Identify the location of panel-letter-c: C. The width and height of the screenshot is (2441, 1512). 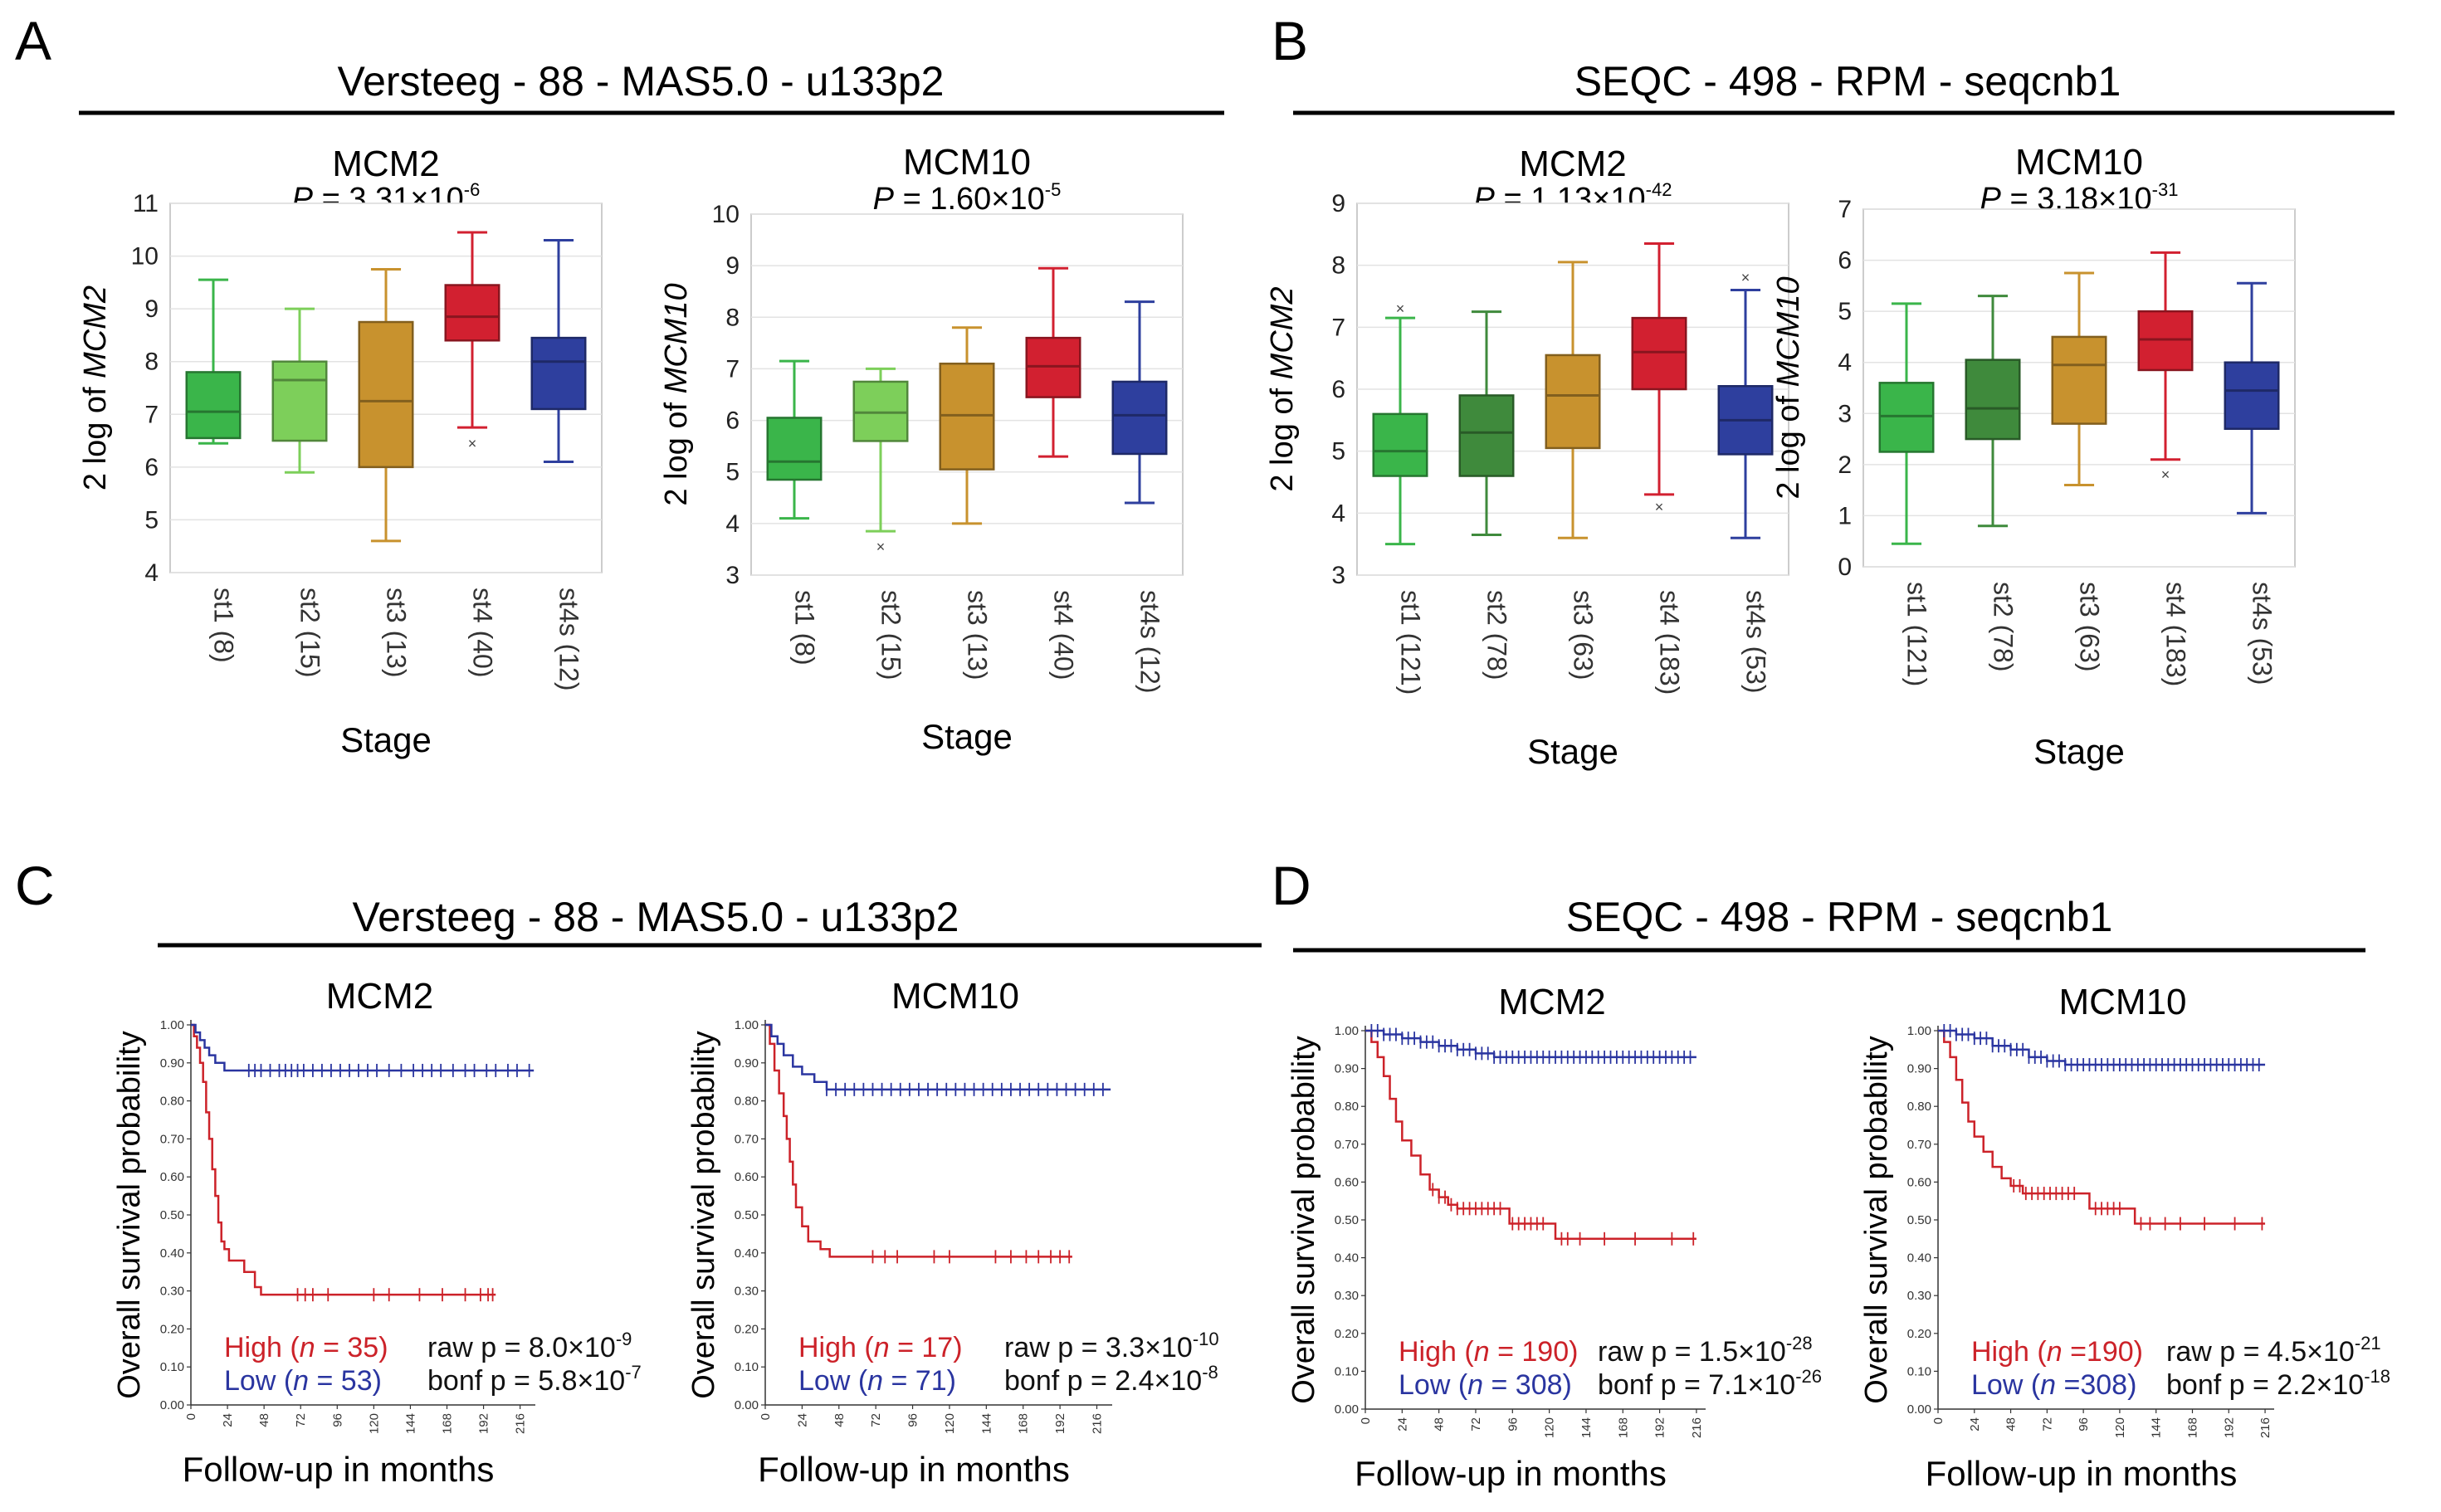
(35, 886).